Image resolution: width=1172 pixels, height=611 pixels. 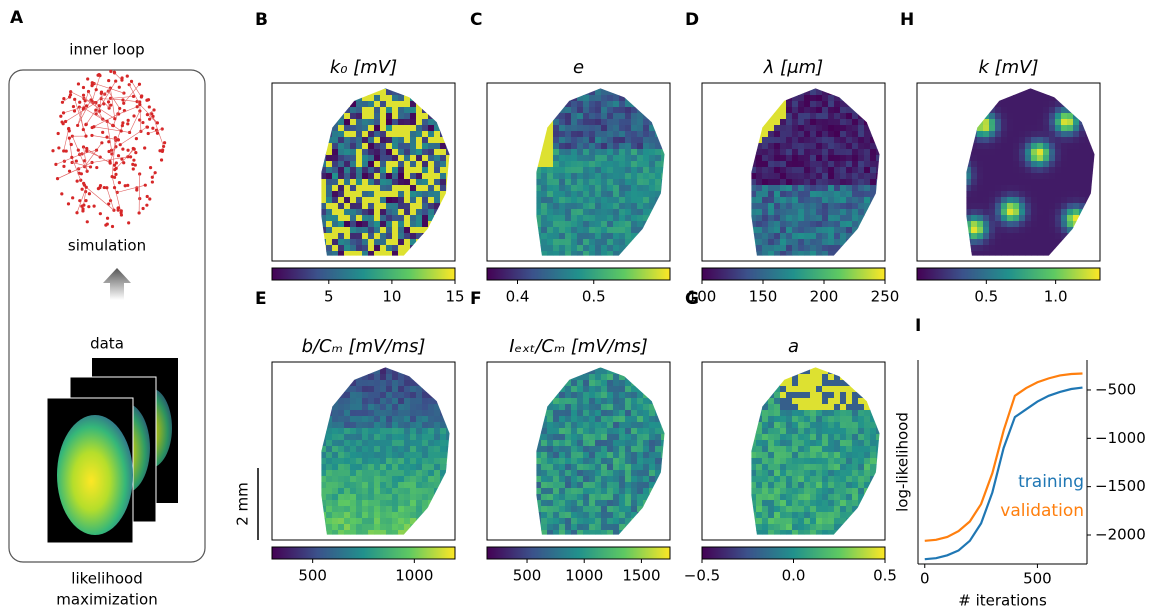 What do you see at coordinates (261, 20) in the screenshot?
I see `panel-label: B` at bounding box center [261, 20].